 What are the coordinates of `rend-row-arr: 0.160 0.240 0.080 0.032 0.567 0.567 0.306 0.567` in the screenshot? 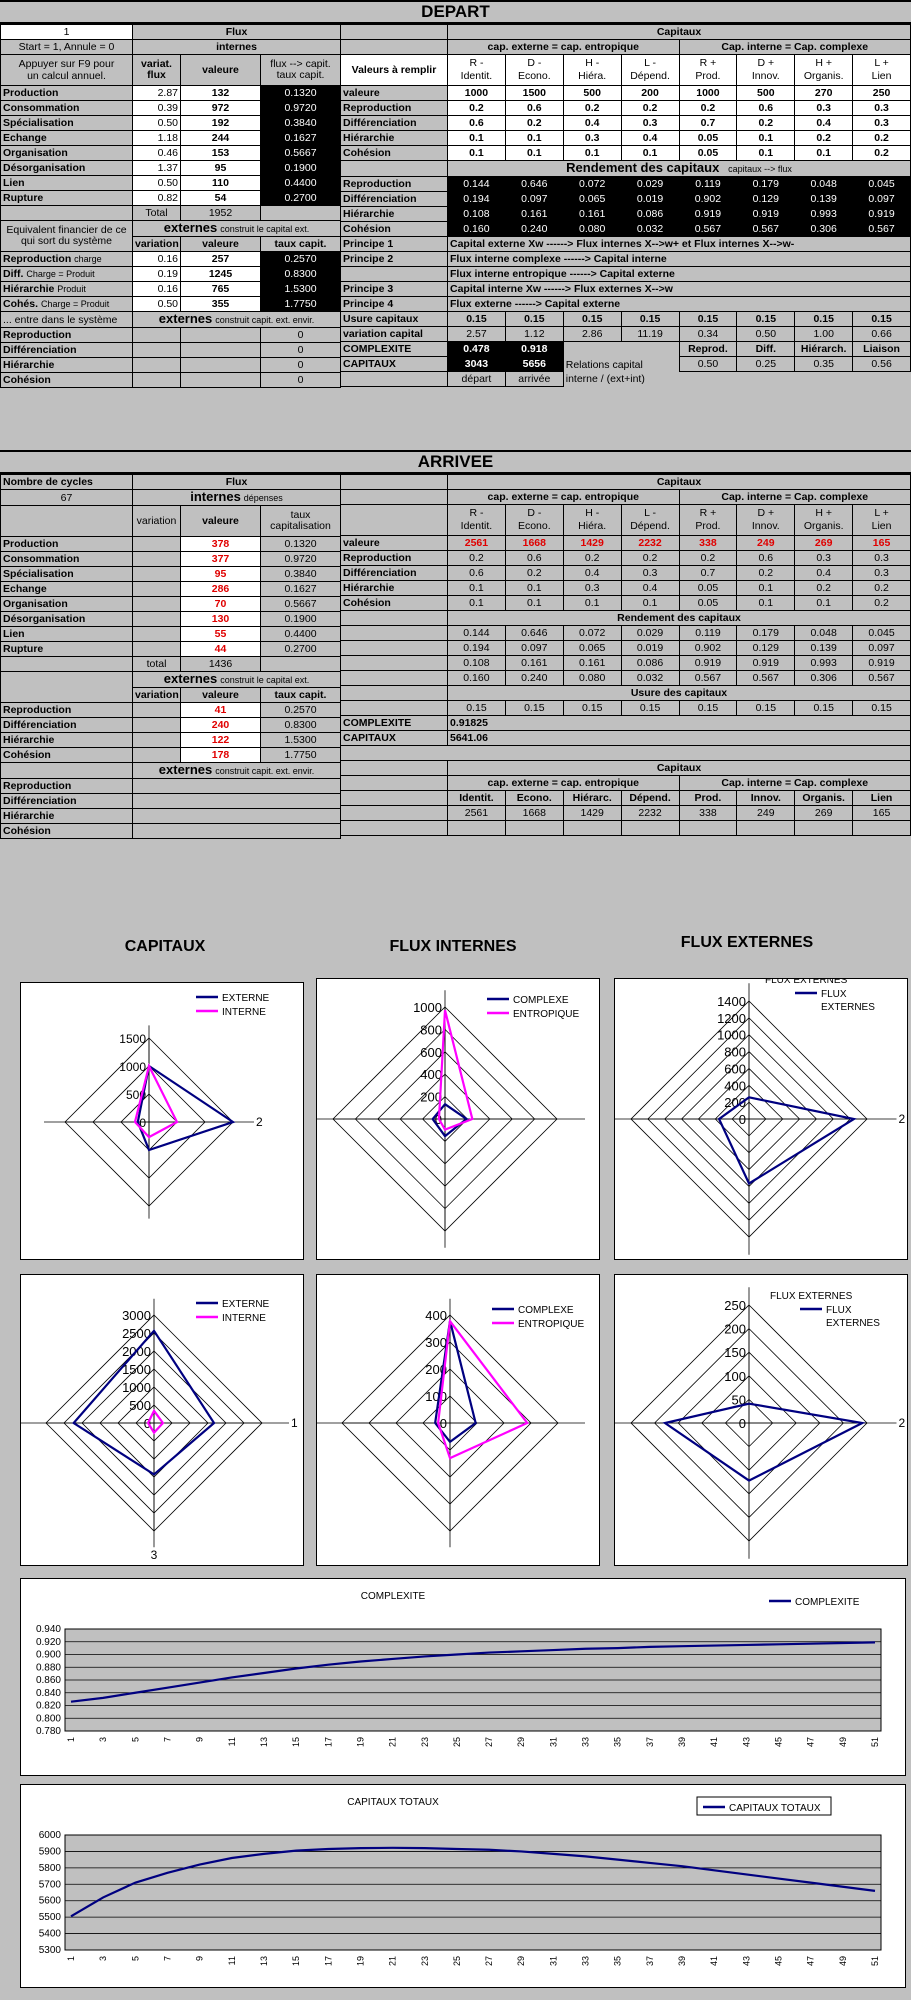 It's located at (625, 678).